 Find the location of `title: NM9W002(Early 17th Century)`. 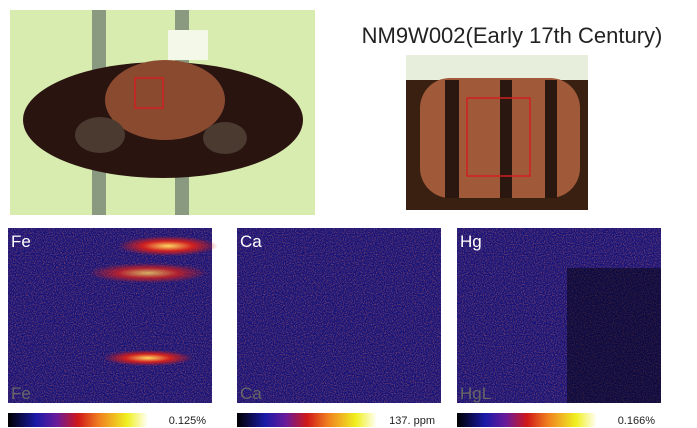

title: NM9W002(Early 17th Century) is located at coordinates (512, 35).